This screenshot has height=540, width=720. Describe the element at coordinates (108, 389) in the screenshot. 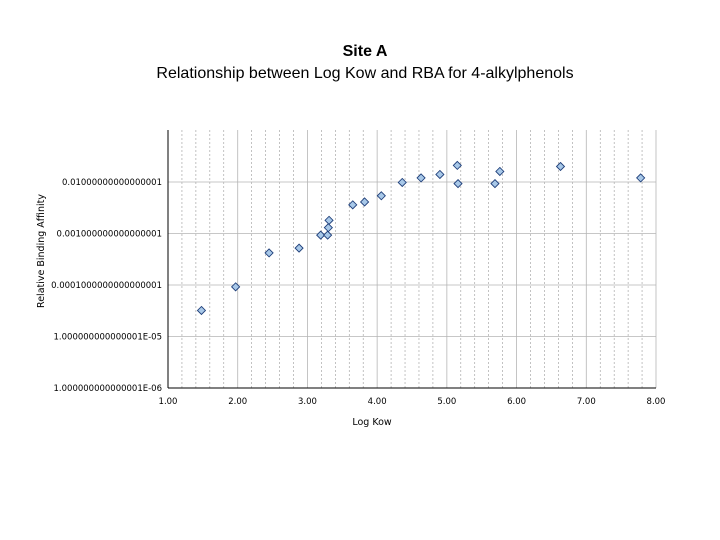

I see `y-tick-label: 1.000000000000001E-06` at that location.